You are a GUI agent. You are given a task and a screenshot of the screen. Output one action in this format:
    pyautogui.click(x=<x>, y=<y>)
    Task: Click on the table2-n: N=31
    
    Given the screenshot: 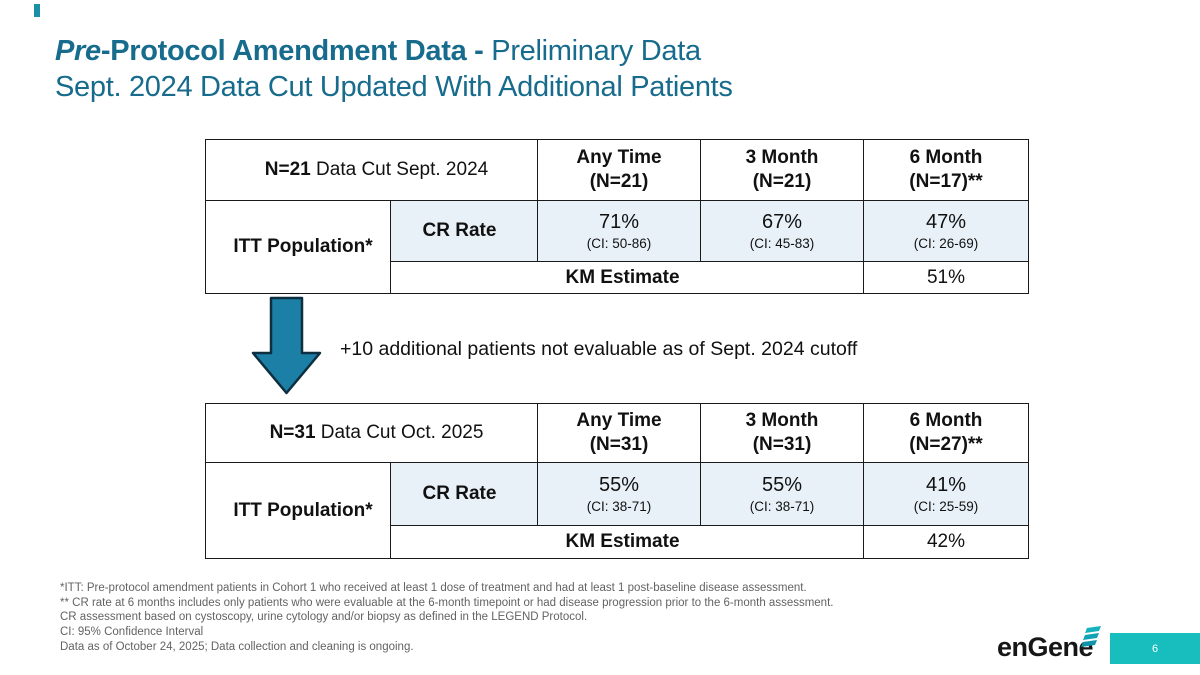 What is the action you would take?
    pyautogui.click(x=292, y=432)
    